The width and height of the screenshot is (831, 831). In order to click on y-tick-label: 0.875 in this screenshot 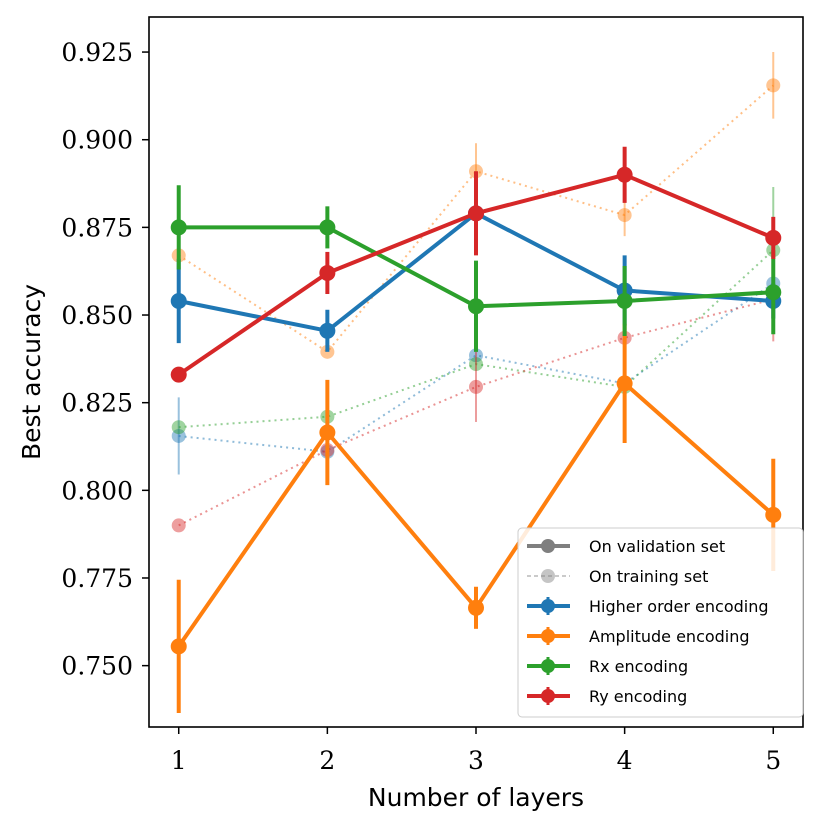, I will do `click(97, 227)`.